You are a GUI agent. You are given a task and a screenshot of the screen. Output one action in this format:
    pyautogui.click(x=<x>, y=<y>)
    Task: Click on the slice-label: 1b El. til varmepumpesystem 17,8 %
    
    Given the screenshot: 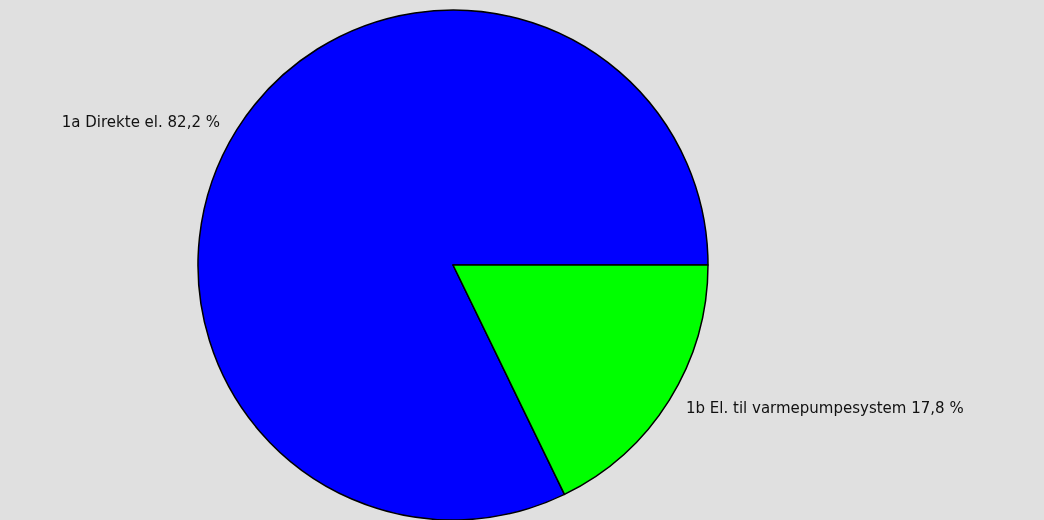 What is the action you would take?
    pyautogui.click(x=825, y=407)
    